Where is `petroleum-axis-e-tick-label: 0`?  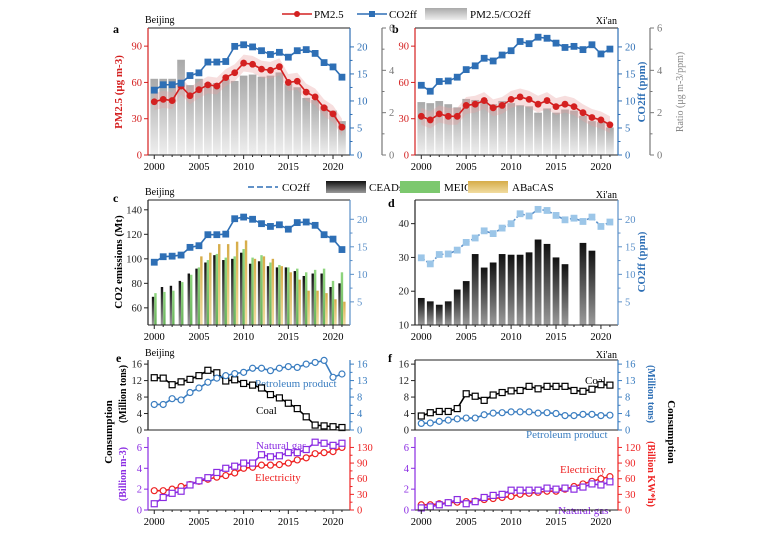 petroleum-axis-e-tick-label: 0 is located at coordinates (359, 431).